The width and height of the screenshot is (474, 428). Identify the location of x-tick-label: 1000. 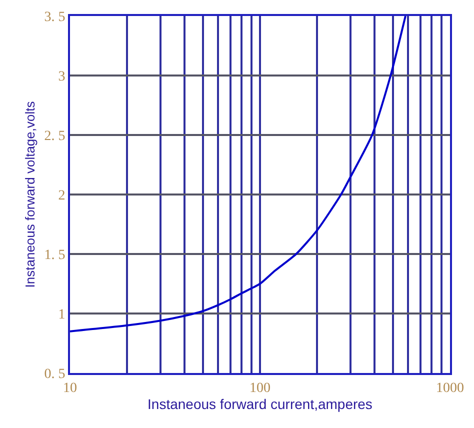
(450, 388).